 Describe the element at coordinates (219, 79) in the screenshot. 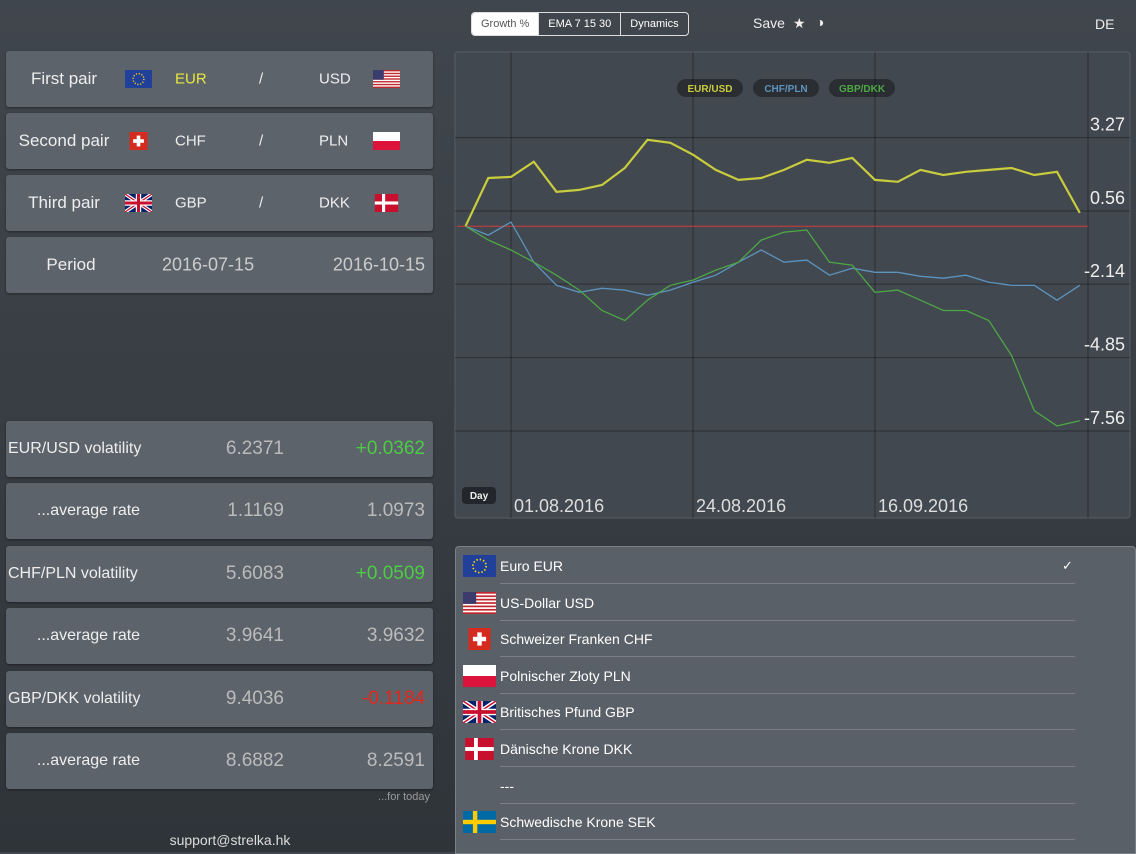

I see `pair-row: First pair EUR / USD` at that location.